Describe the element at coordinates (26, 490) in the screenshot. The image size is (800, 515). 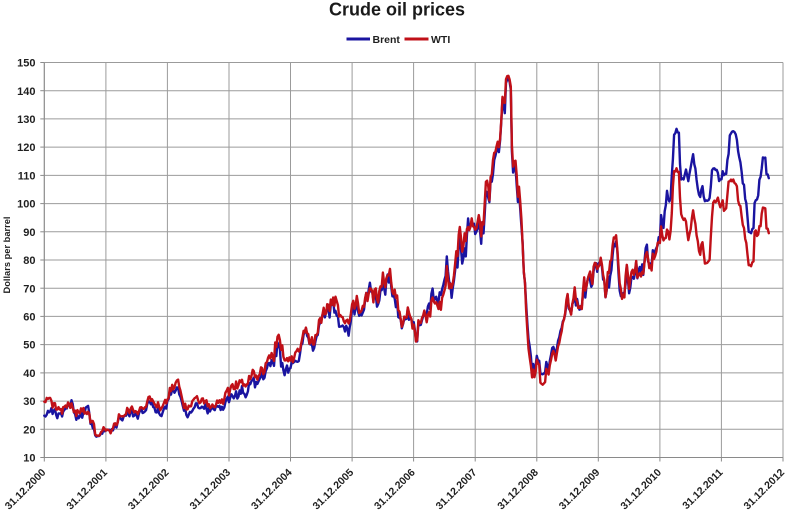
I see `svg-text: 31.12.2000` at that location.